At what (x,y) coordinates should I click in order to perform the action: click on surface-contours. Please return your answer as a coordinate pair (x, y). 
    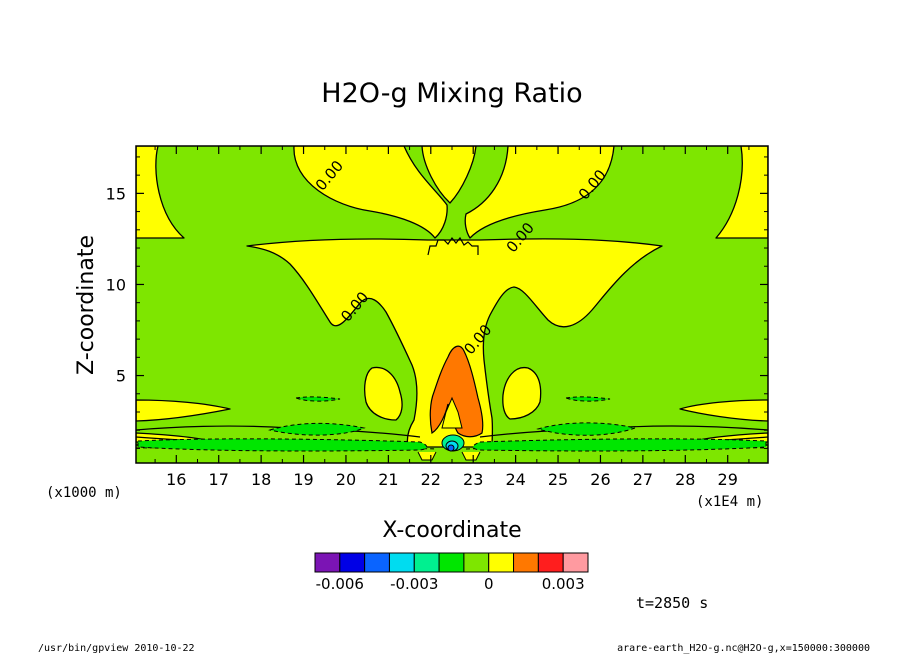
    Looking at the image, I should click on (449, 456).